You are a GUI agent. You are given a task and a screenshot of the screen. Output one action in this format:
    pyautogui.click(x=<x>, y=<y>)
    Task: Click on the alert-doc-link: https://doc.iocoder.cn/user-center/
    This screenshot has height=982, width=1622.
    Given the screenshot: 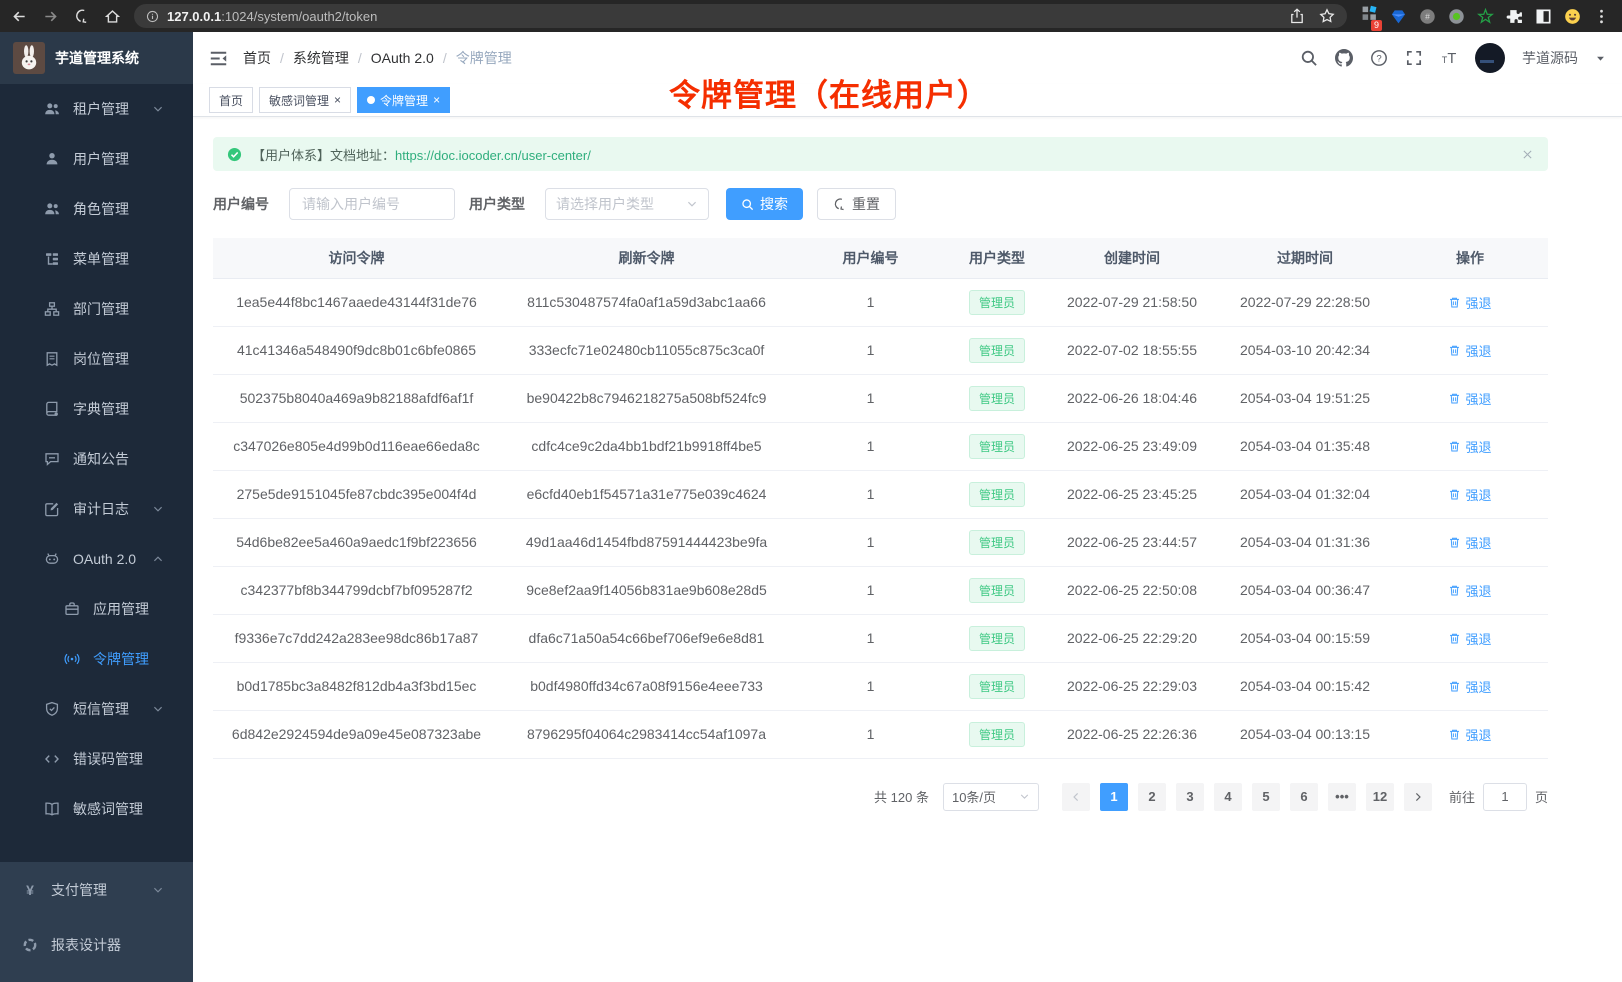 What is the action you would take?
    pyautogui.click(x=493, y=155)
    